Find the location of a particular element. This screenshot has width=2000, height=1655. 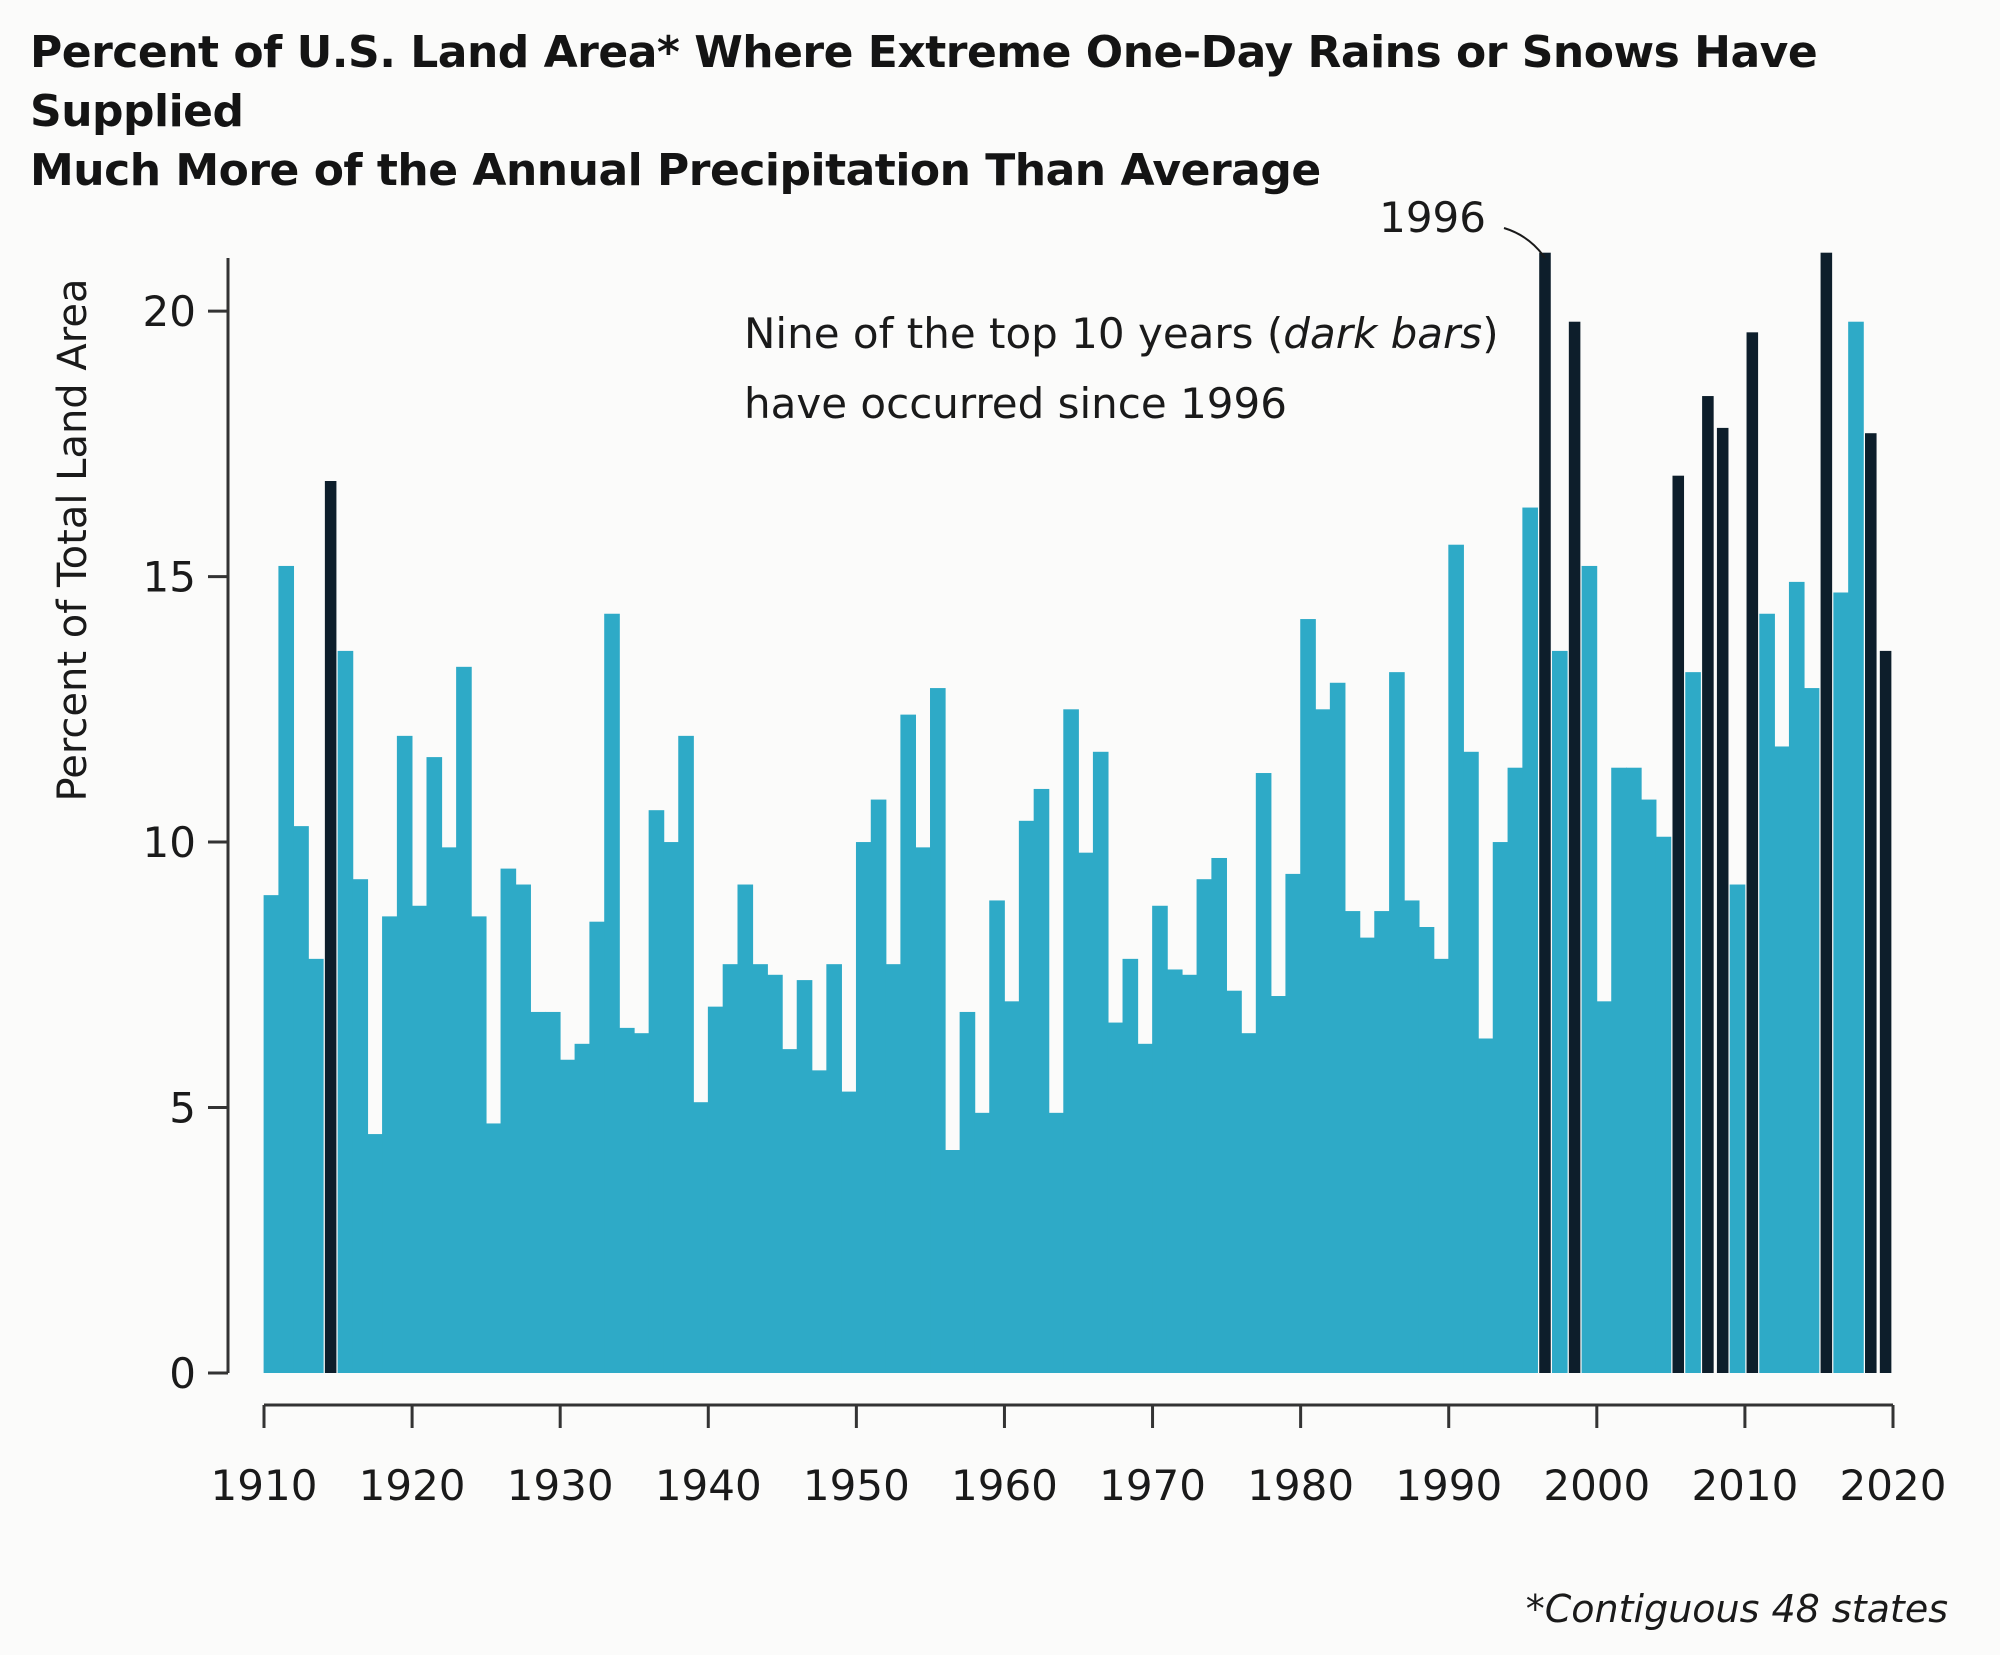

bar-2016 is located at coordinates (1841, 982).